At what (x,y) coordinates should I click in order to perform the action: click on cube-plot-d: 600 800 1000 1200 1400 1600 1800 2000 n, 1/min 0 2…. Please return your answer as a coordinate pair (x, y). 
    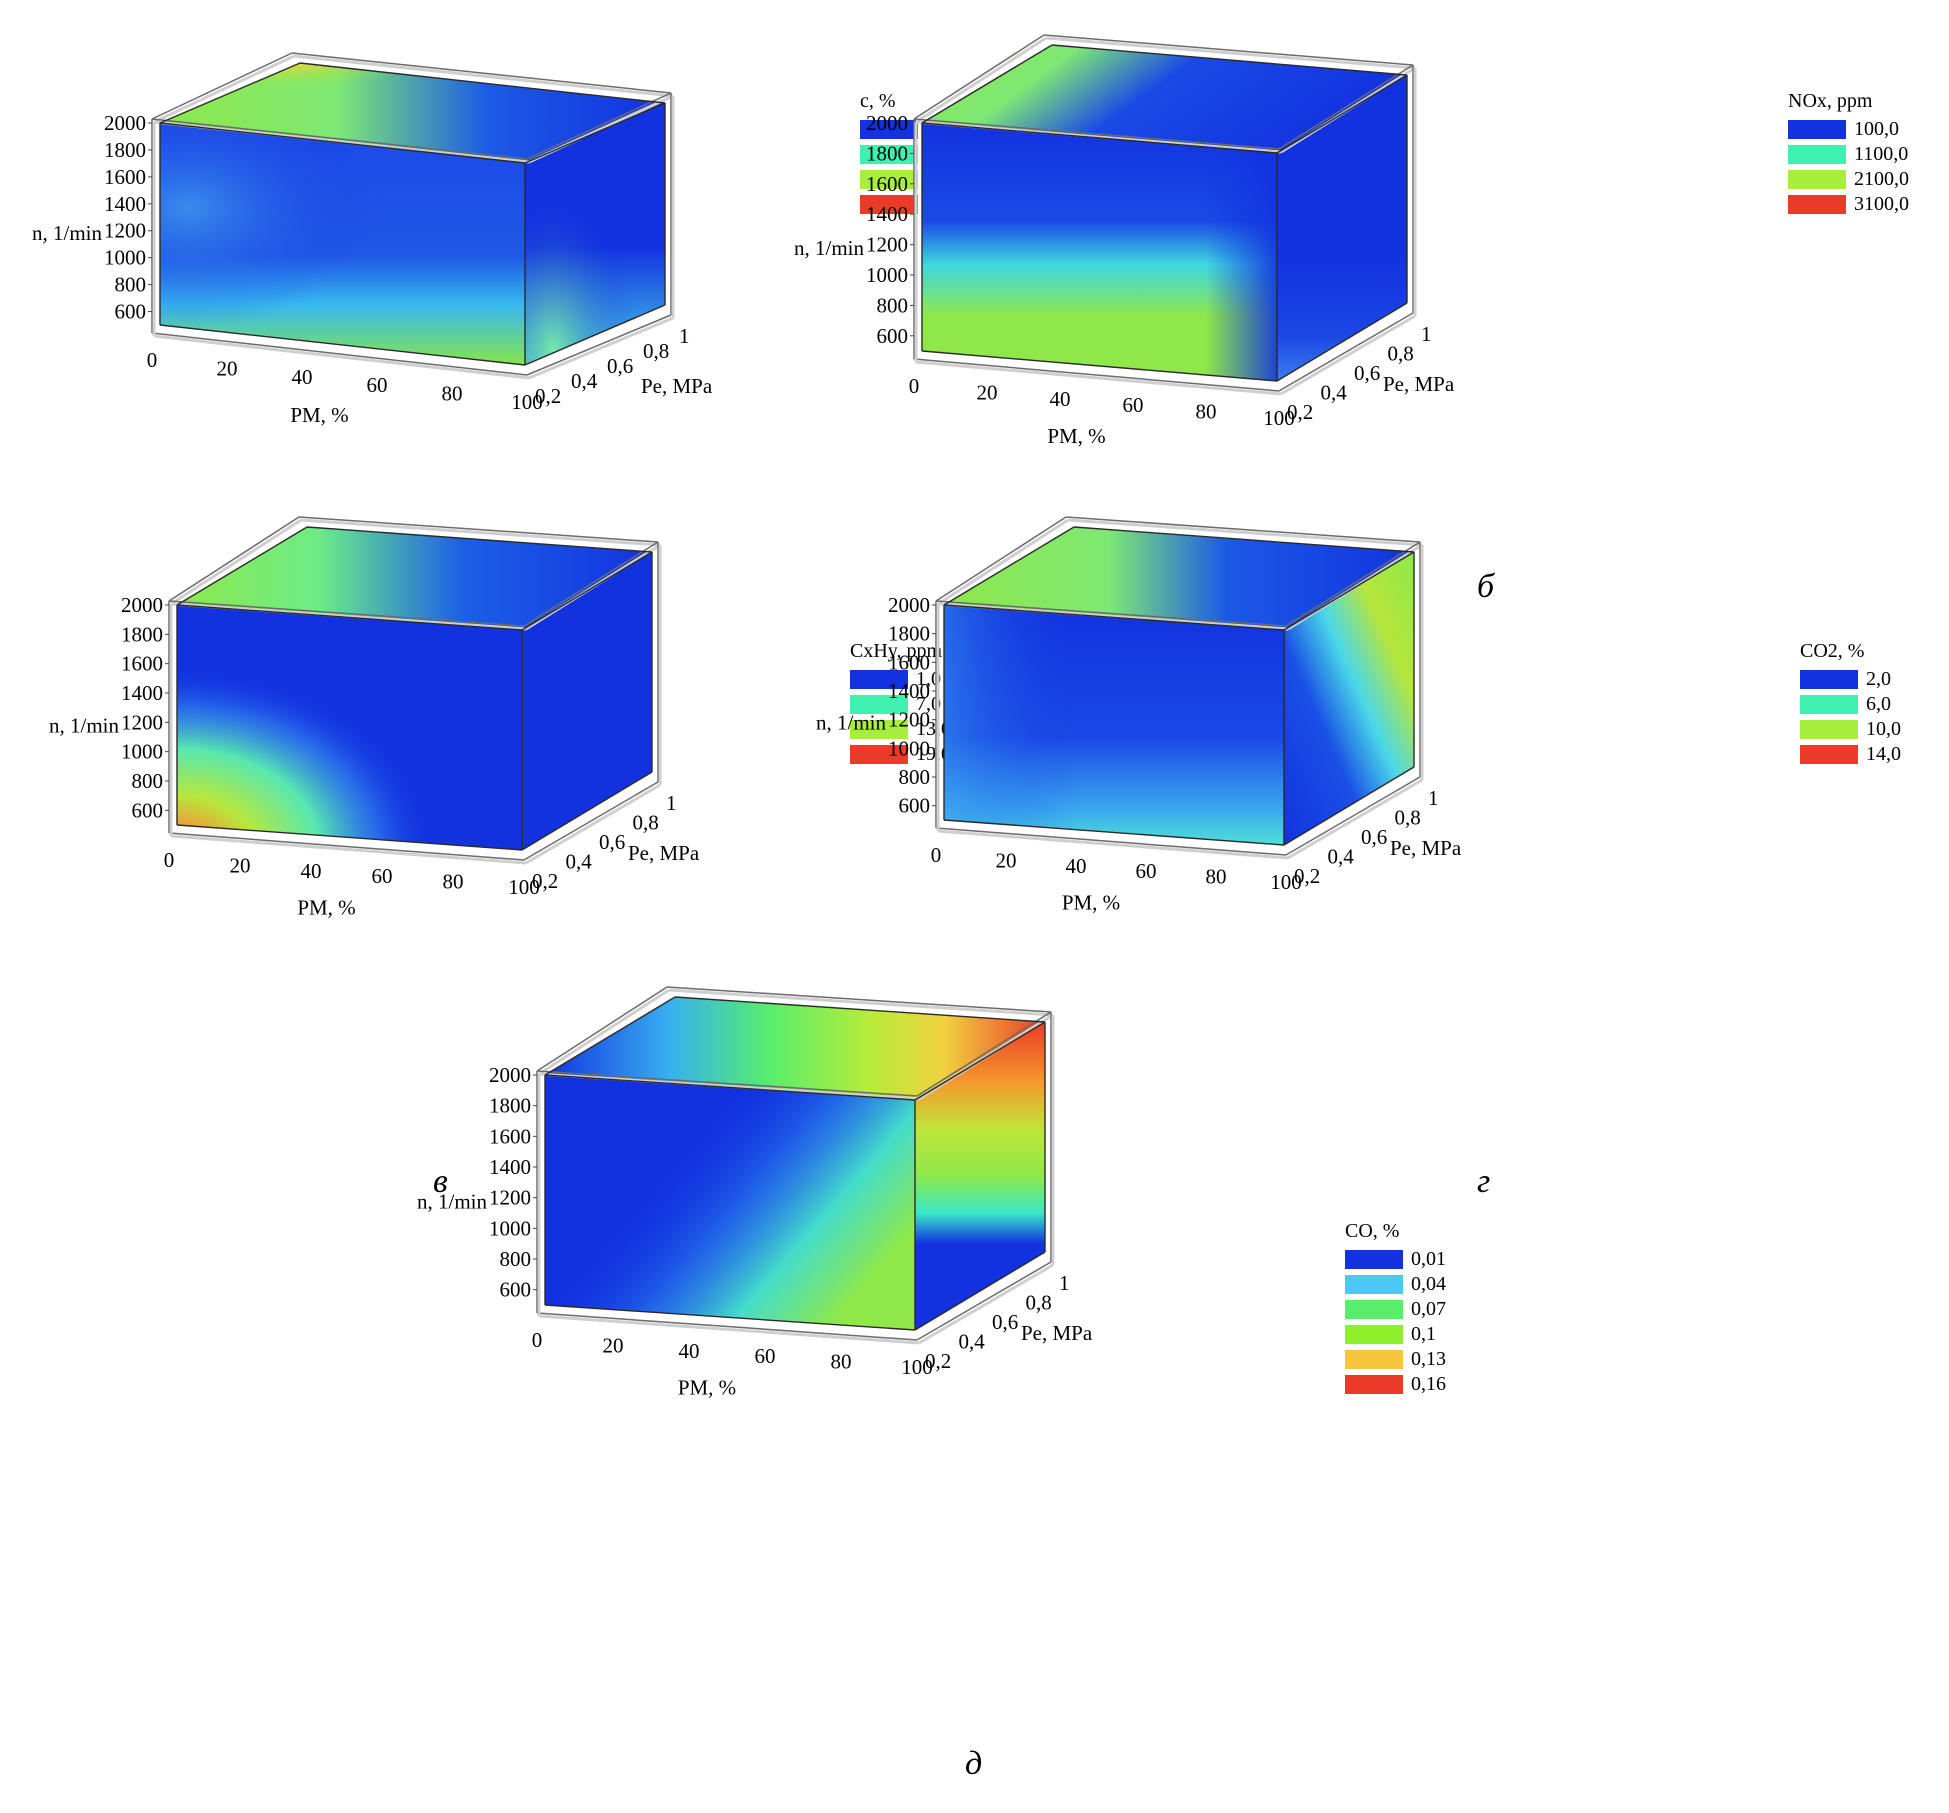
    Looking at the image, I should click on (1139, 715).